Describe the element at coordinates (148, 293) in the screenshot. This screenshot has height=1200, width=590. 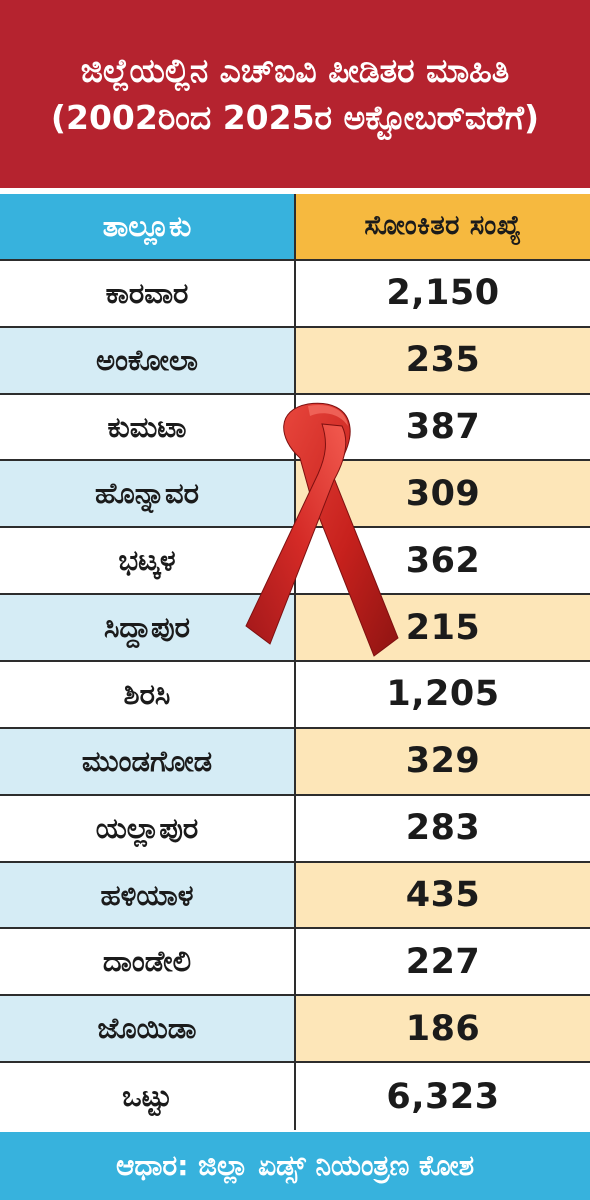
I see `taluk-name: ಕಾರವಾರ` at that location.